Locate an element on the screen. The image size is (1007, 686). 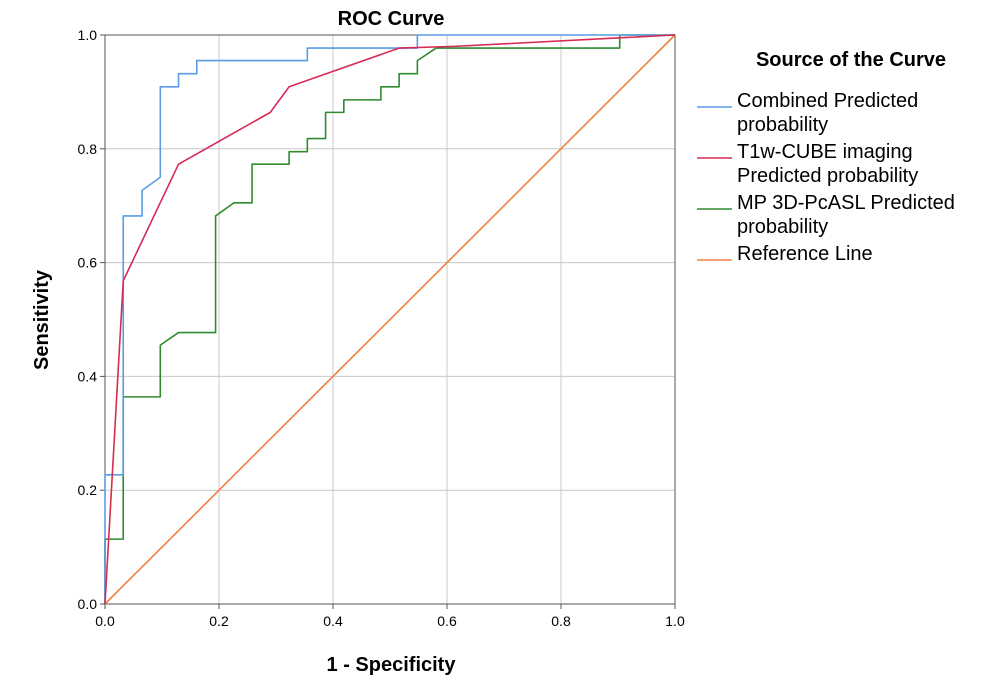
y-tick-label: 0.0 is located at coordinates (88, 604).